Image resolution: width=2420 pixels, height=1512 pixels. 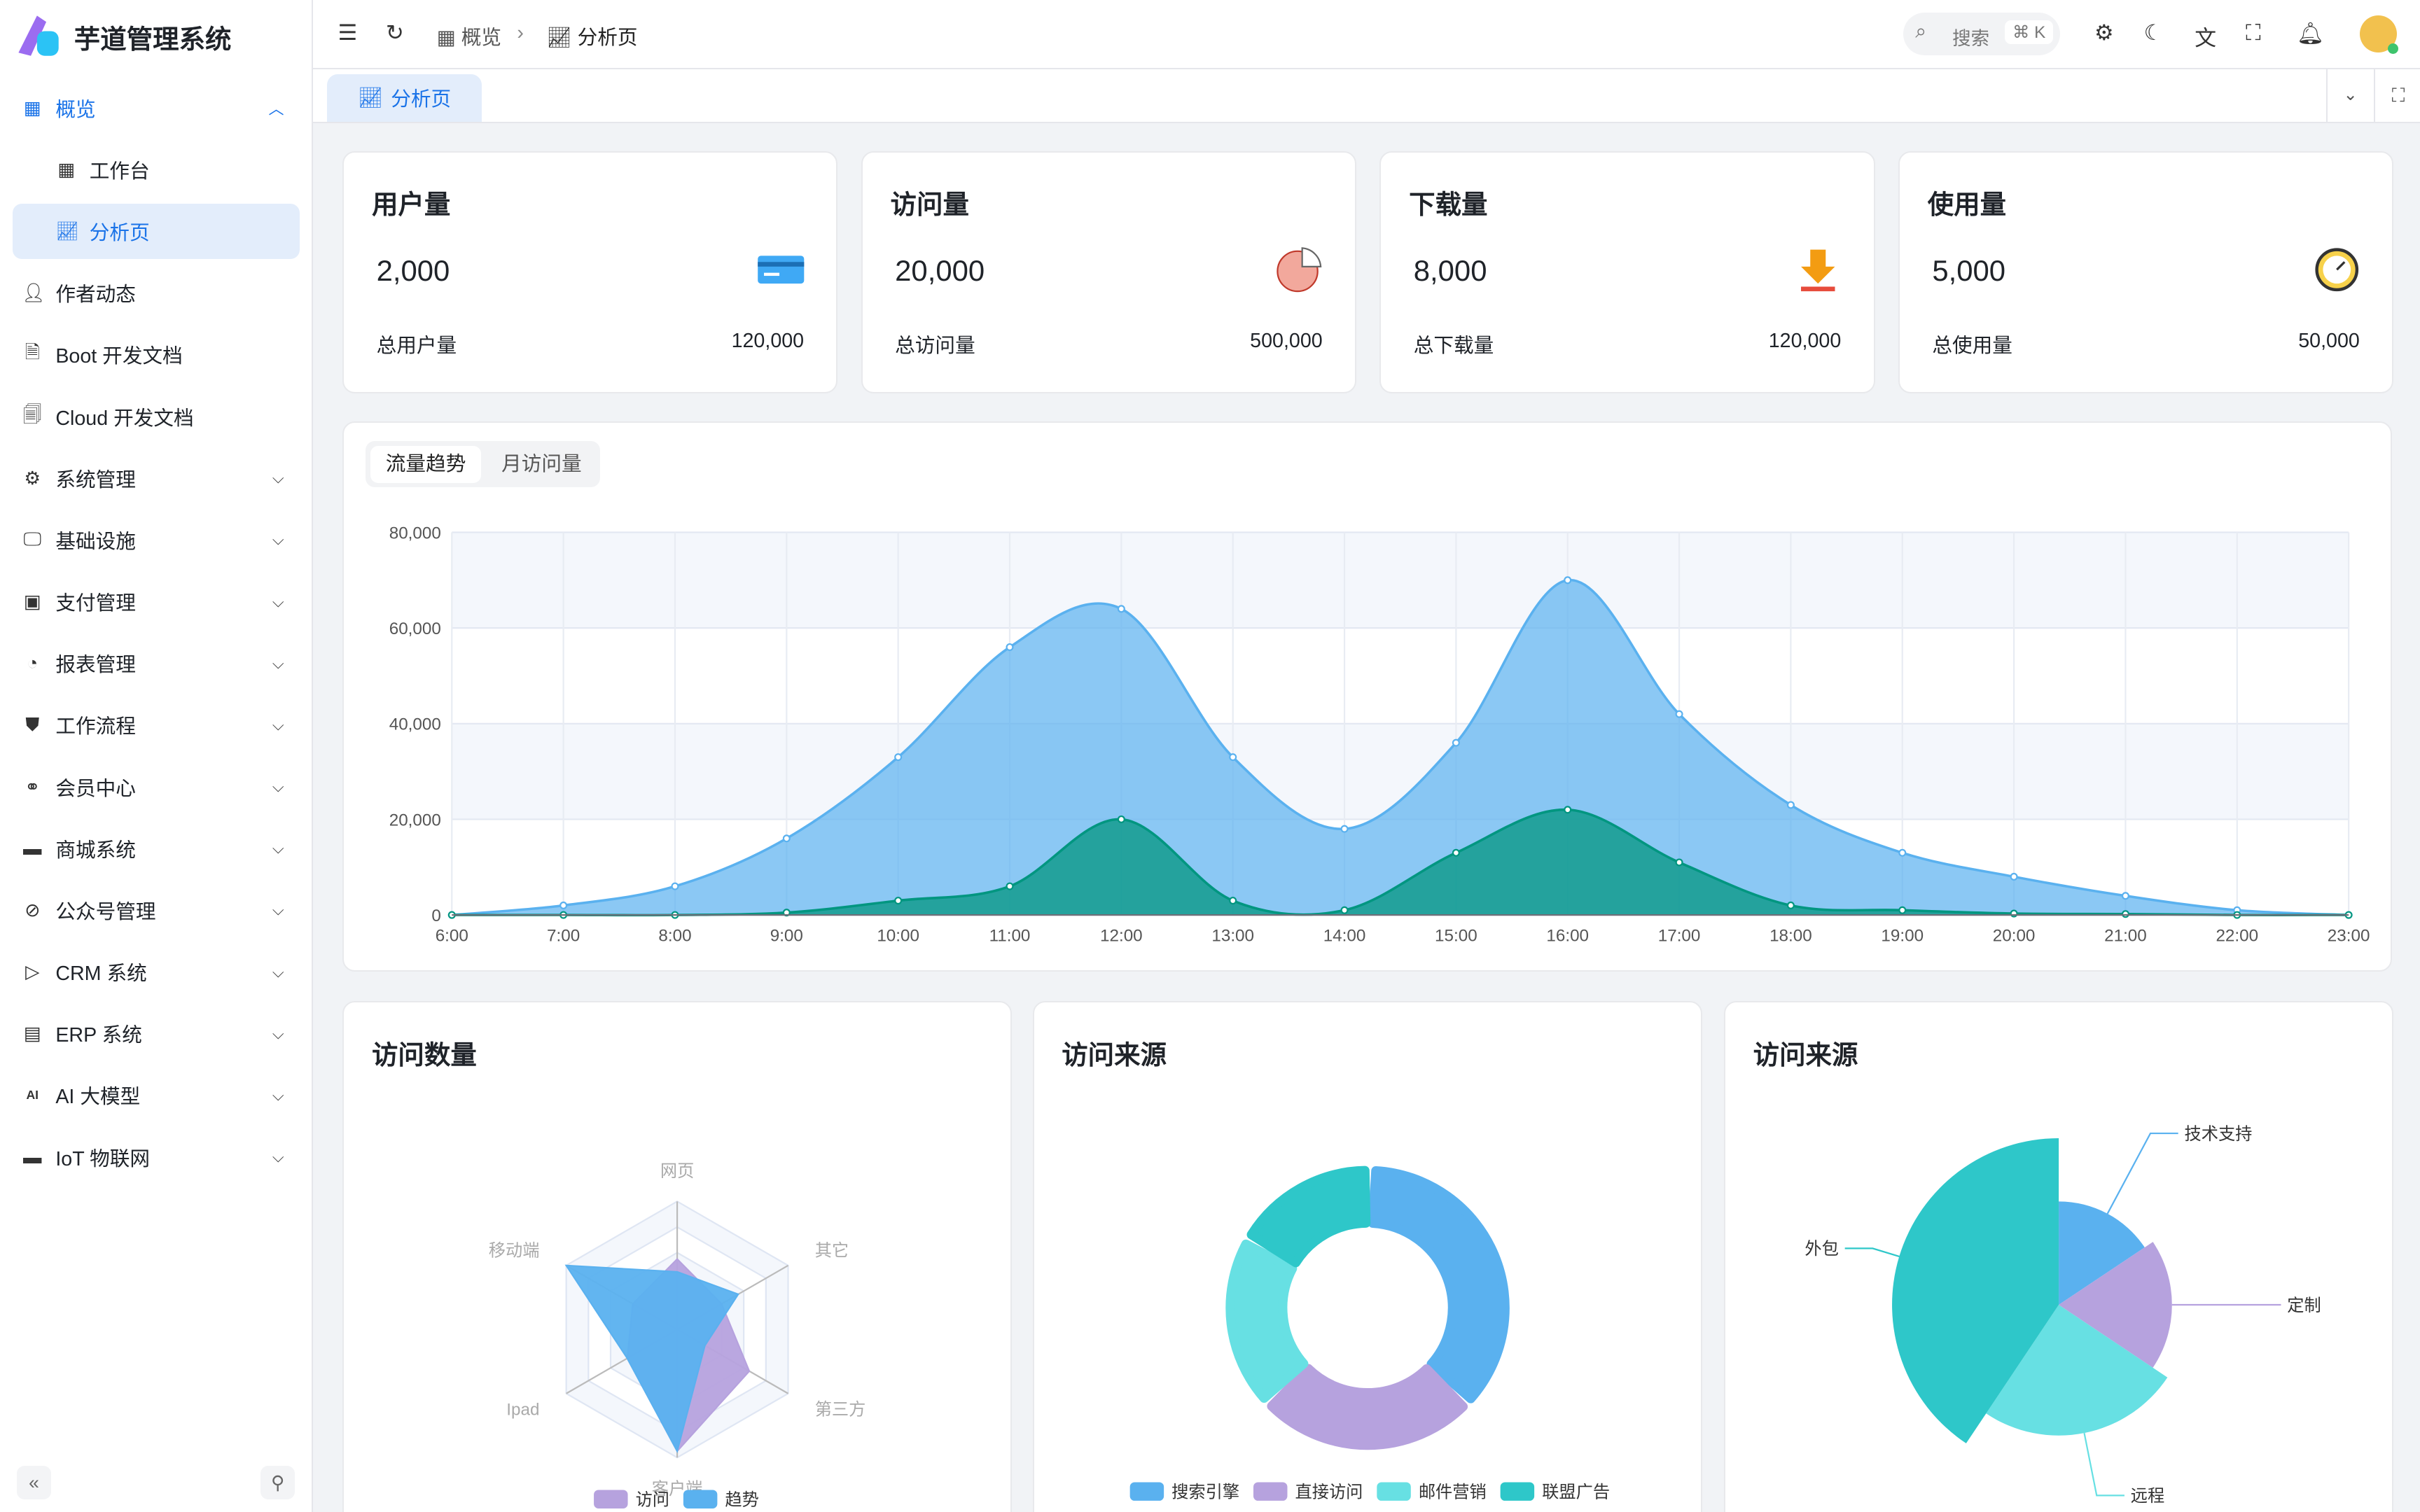 I want to click on sidebar-item: ⛊ 工作流程 ⌵, so click(x=156, y=724).